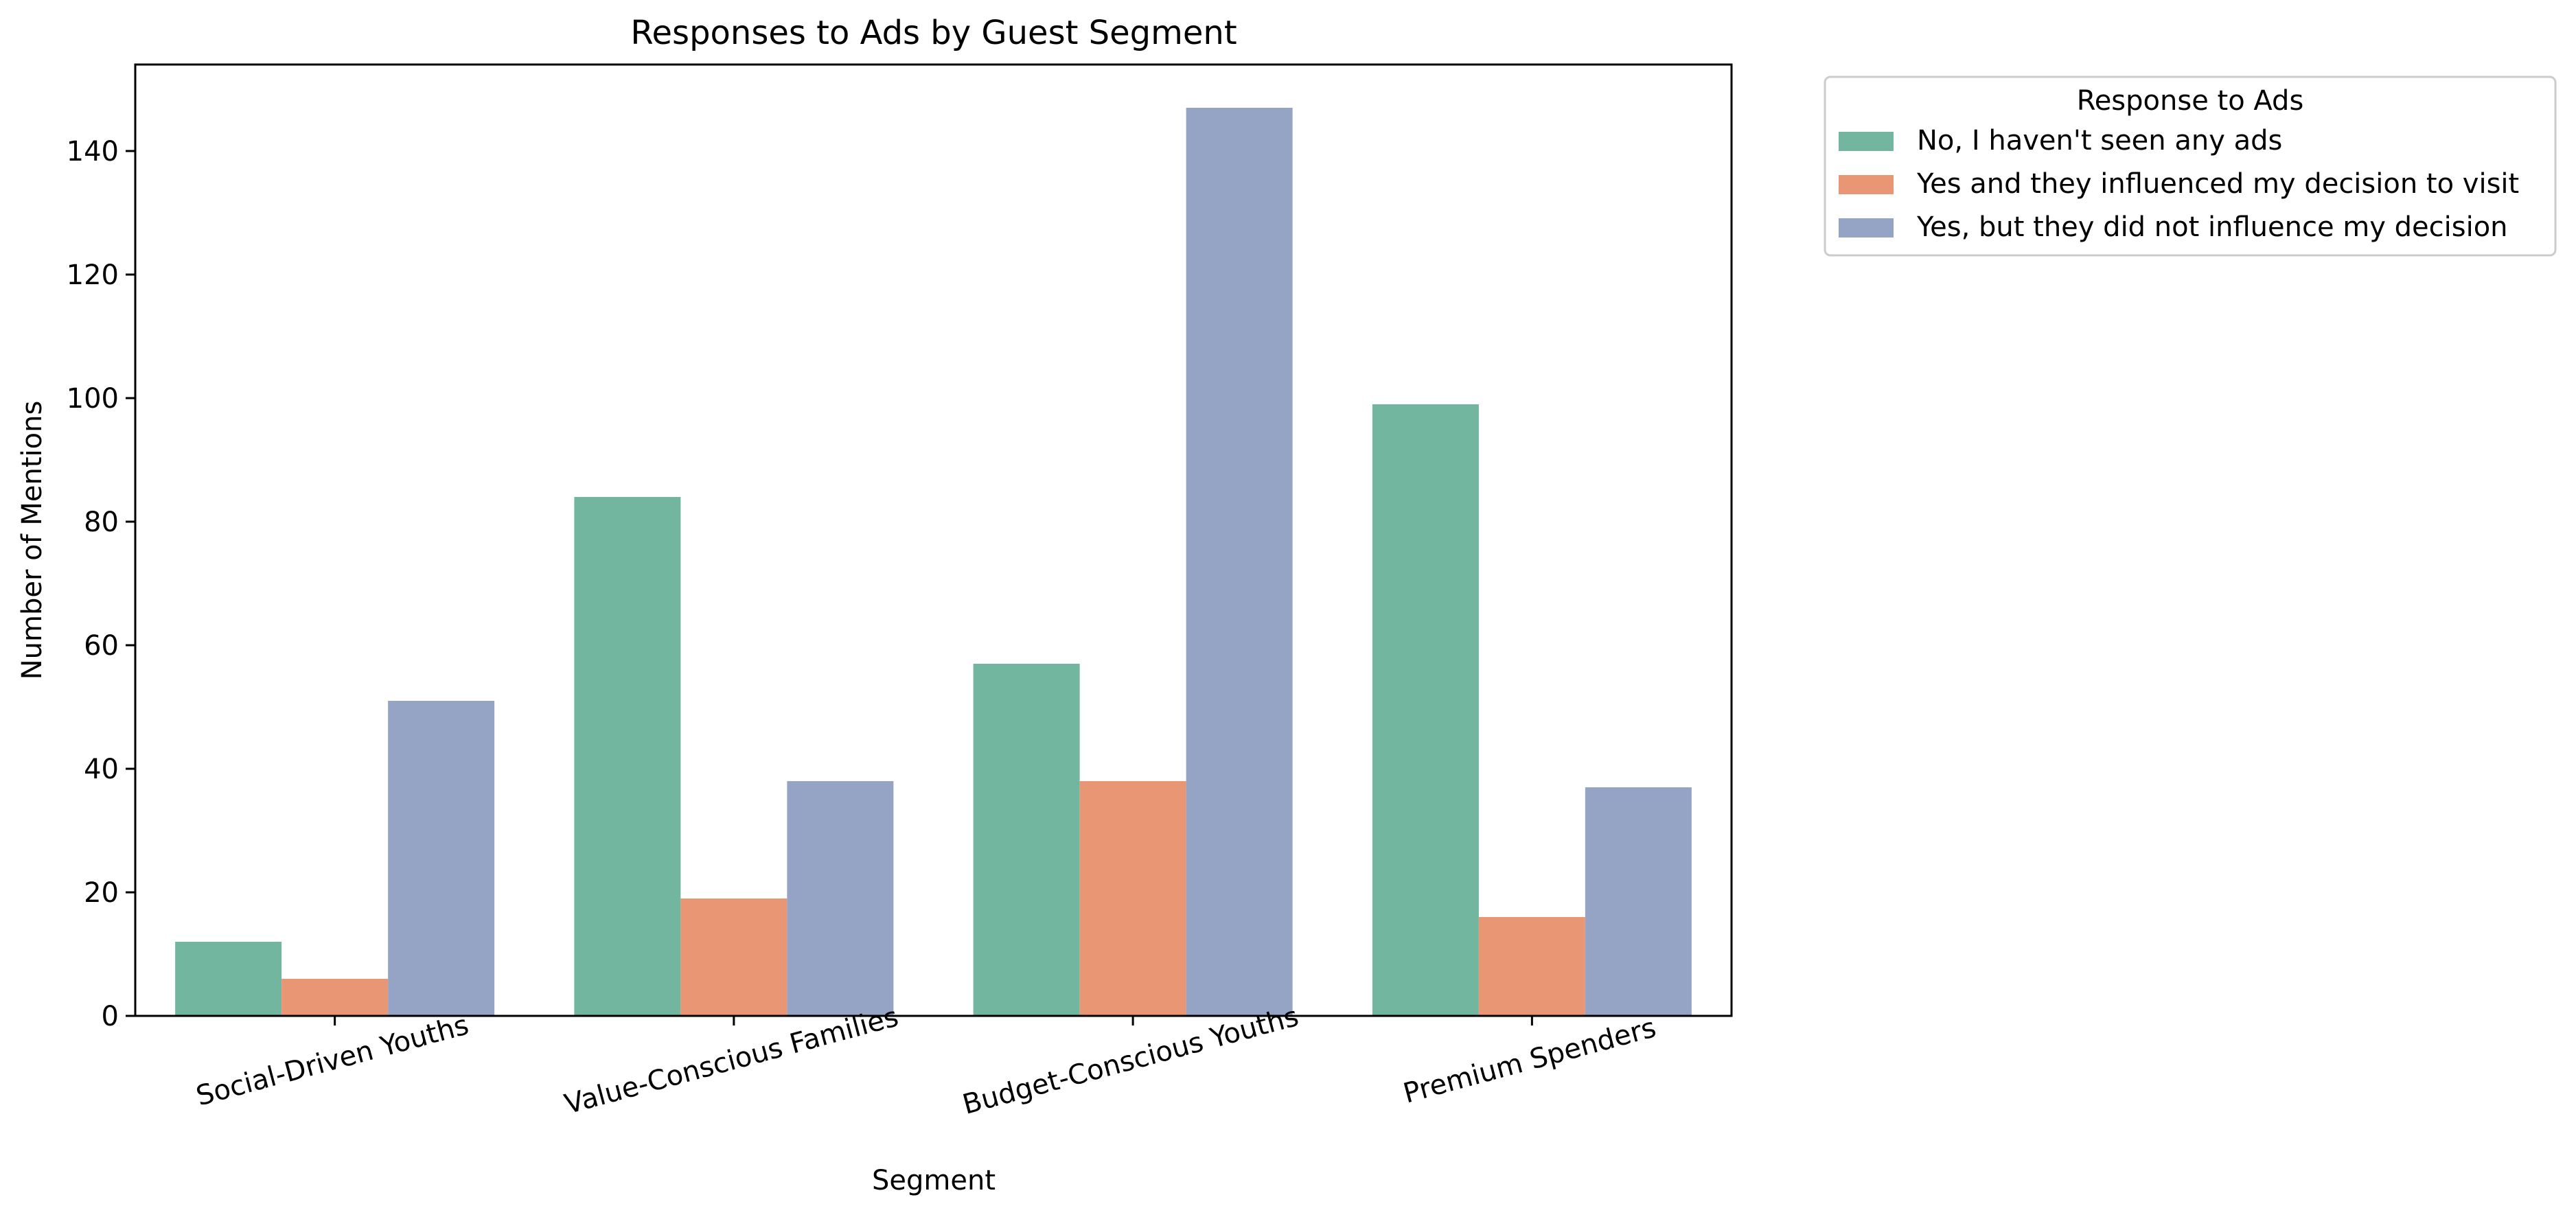  I want to click on y-tick-label: 40, so click(101, 769).